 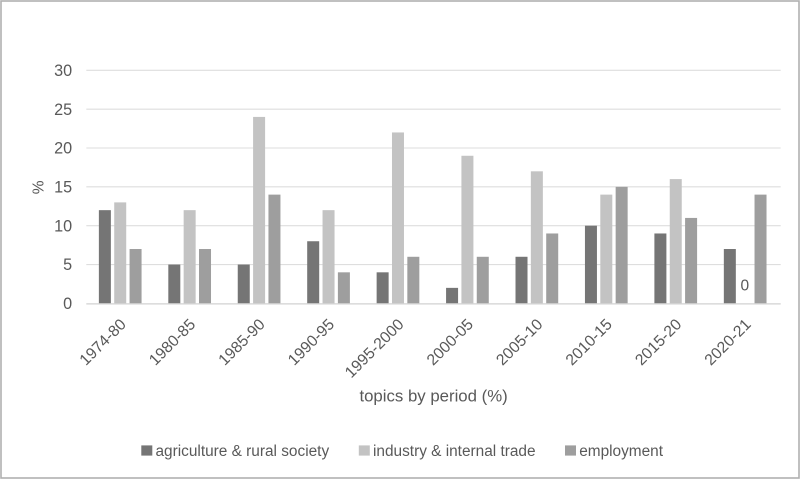 I want to click on svg-text: employment, so click(x=621, y=451).